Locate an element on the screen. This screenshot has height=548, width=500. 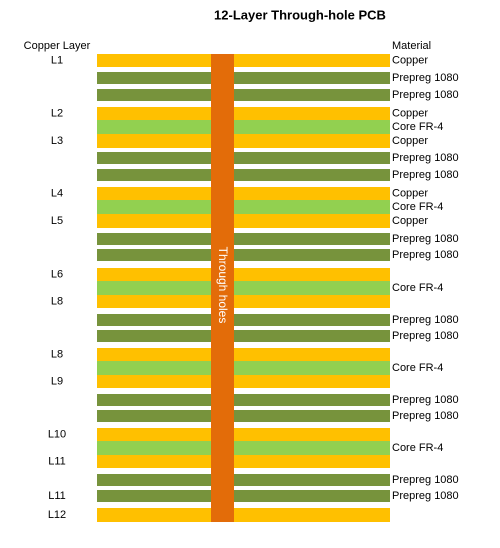
title: 12-Layer Through-hole PCB is located at coordinates (300, 14).